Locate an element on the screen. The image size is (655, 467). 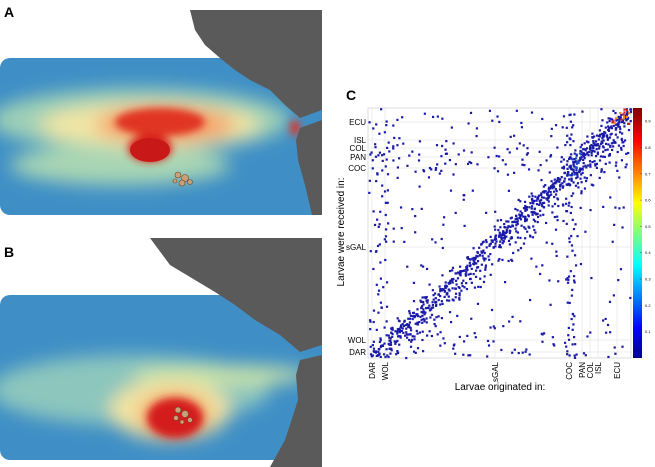
y-site-label: ISL is located at coordinates (360, 140).